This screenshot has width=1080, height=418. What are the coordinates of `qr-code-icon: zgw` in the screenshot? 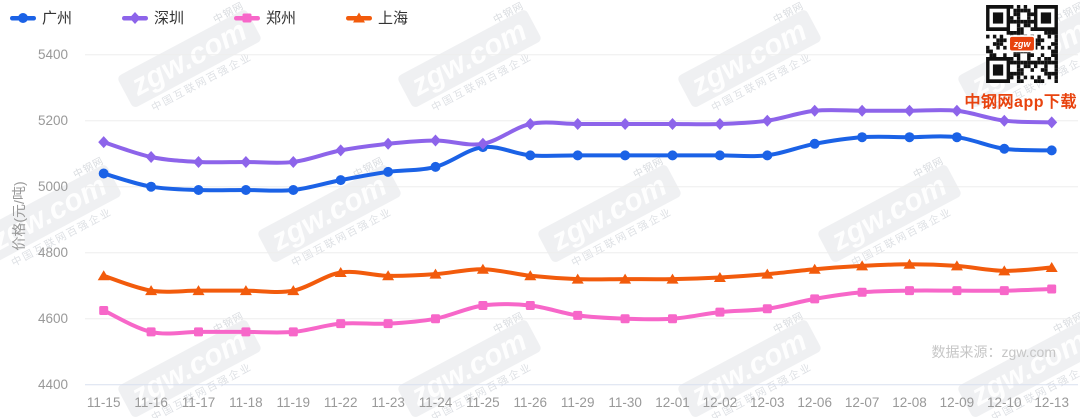 It's located at (1022, 44).